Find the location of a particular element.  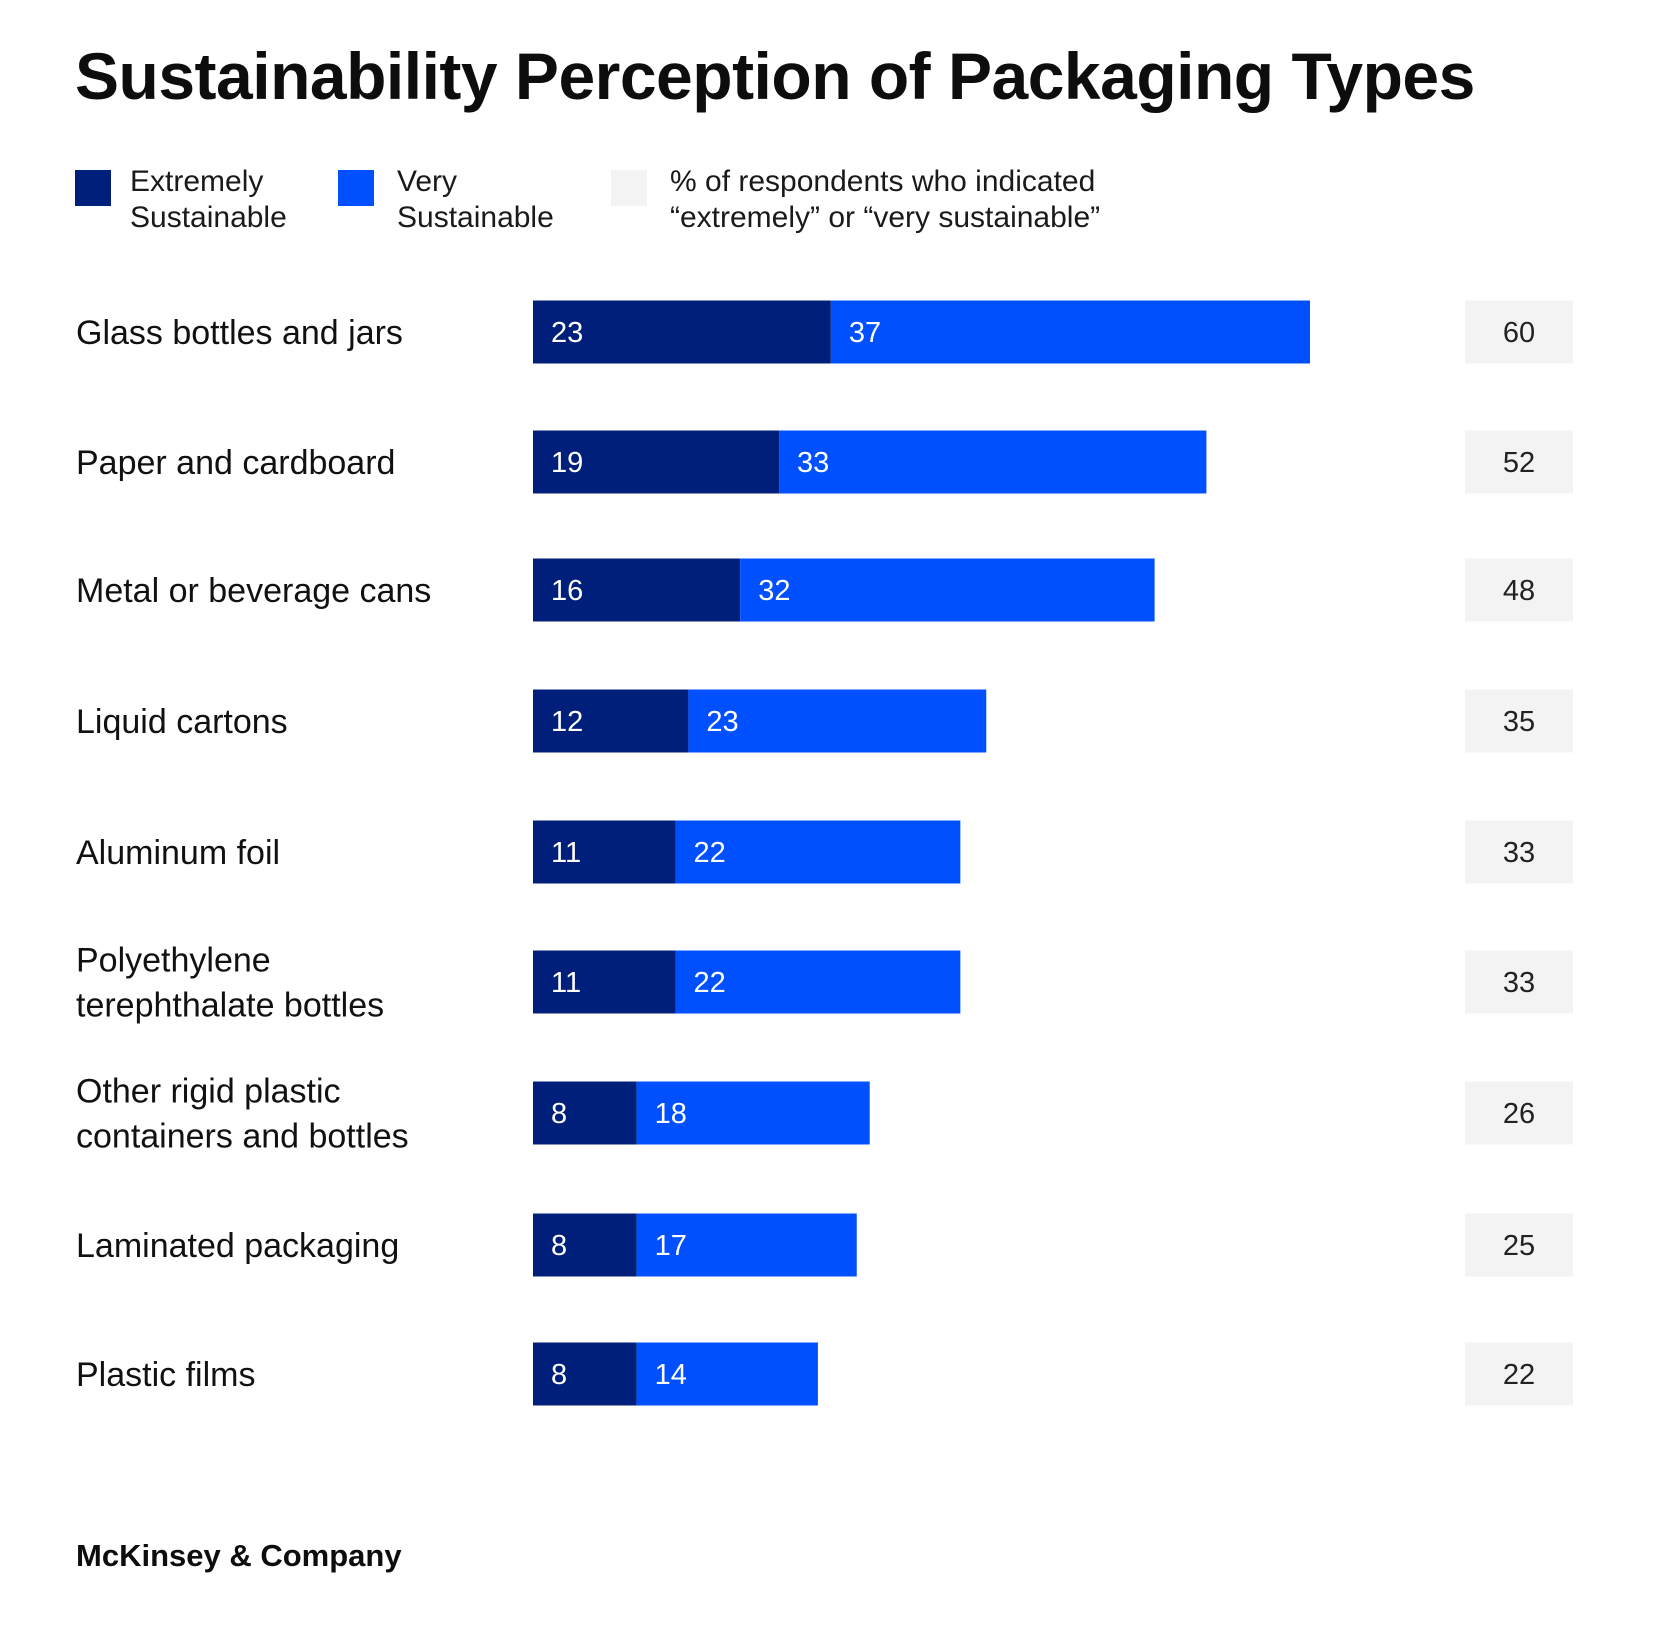

category-label: terephthalate bottles is located at coordinates (230, 1006).